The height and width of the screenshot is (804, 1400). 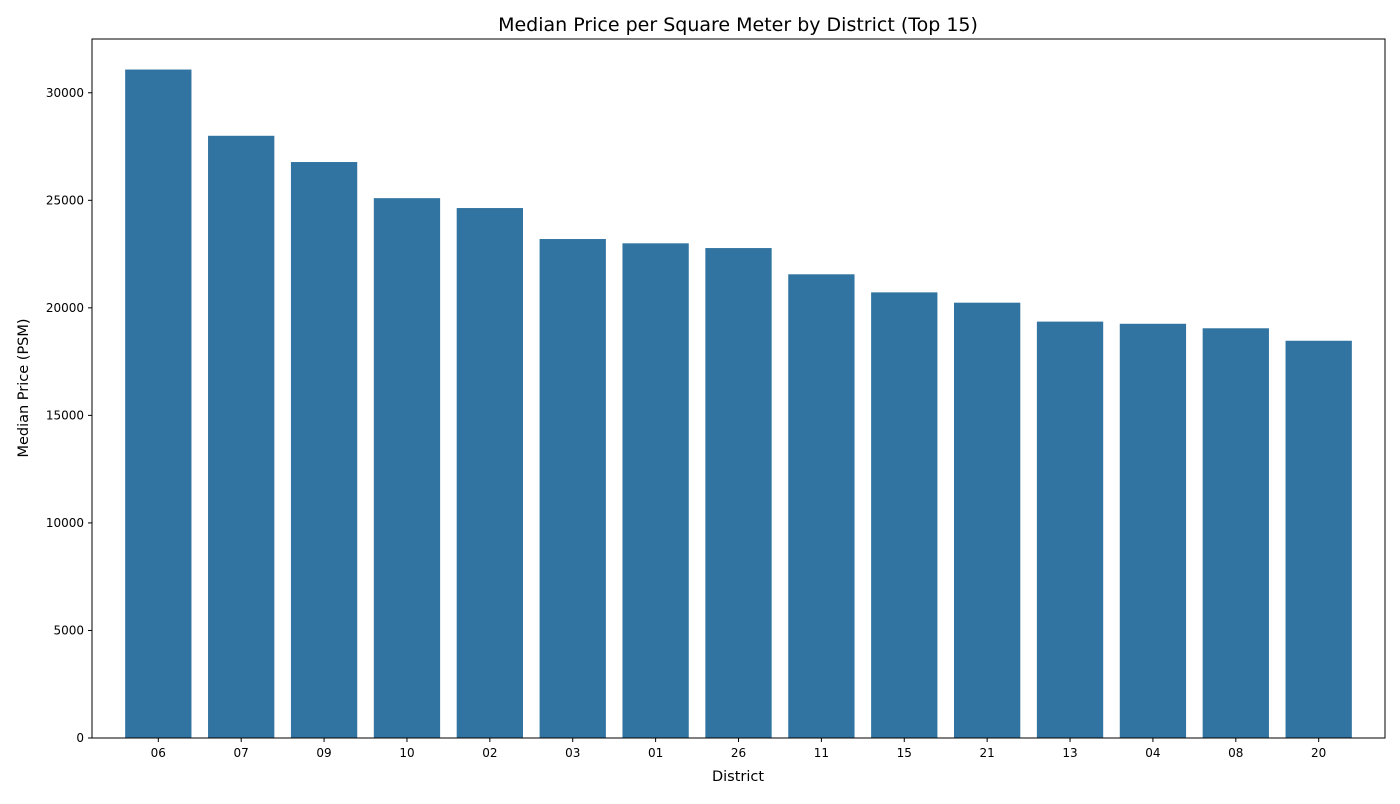 I want to click on x-tick-label: 06, so click(x=158, y=753).